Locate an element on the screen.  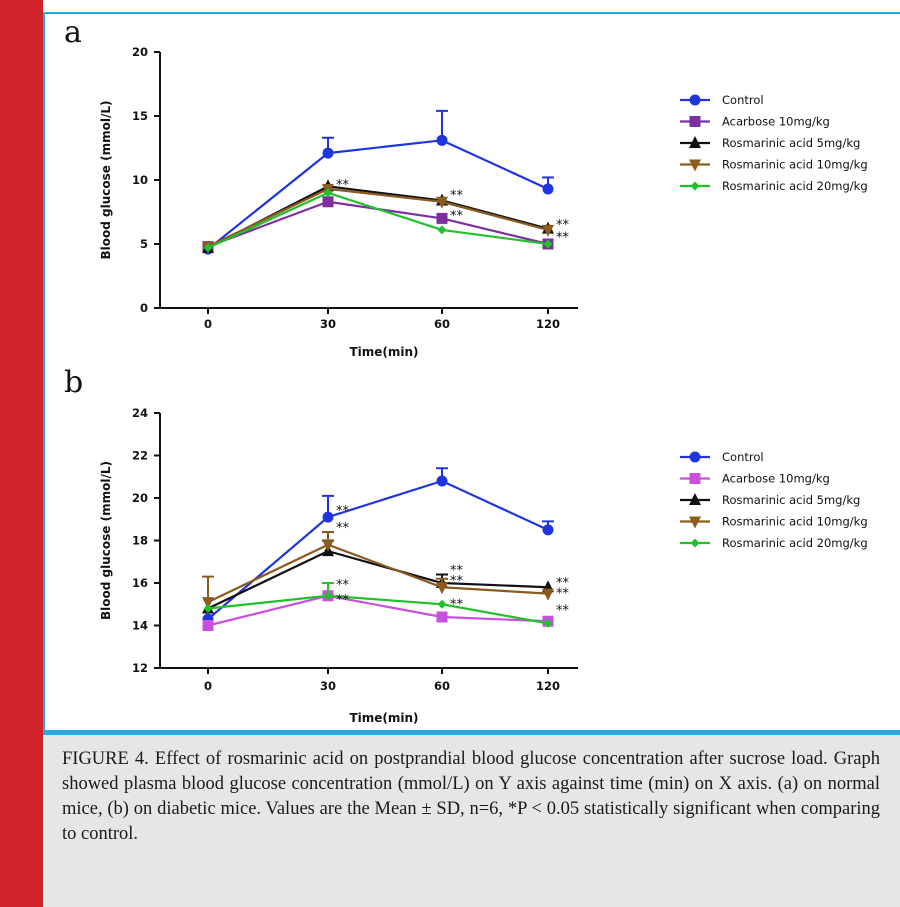
left-accent-bar is located at coordinates (21, 453).